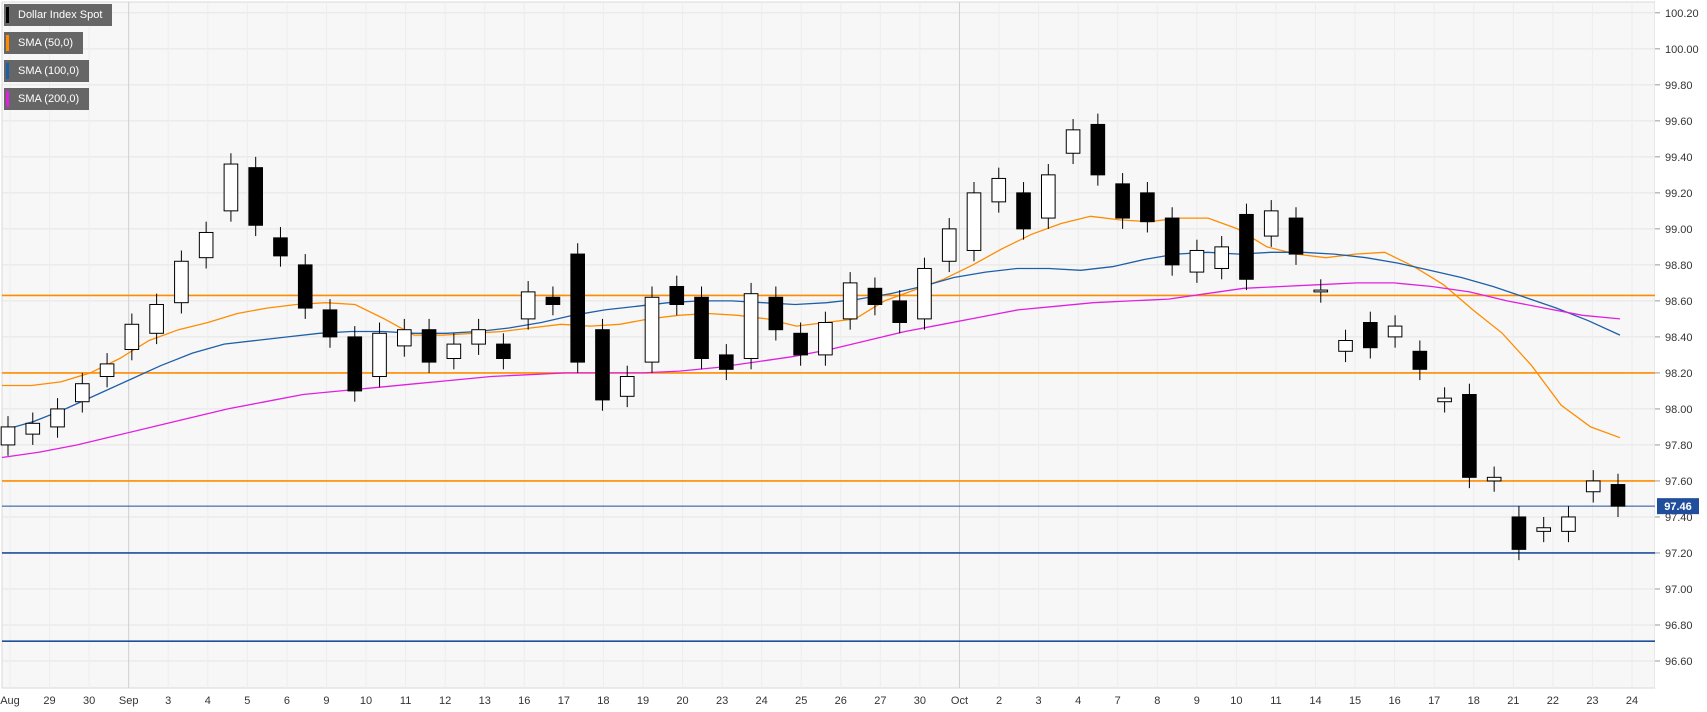 Image resolution: width=1707 pixels, height=712 pixels. What do you see at coordinates (1679, 158) in the screenshot?
I see `y-tick-label: 99.40` at bounding box center [1679, 158].